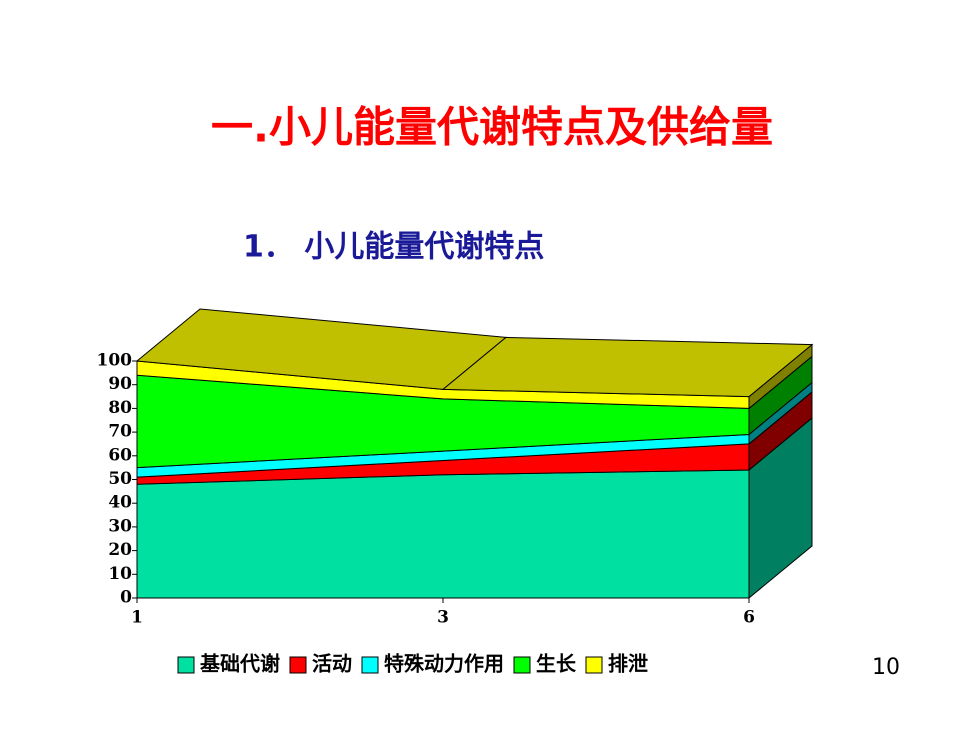 The height and width of the screenshot is (735, 980). Describe the element at coordinates (393, 247) in the screenshot. I see `subtitle: 1． 小儿能量代谢特点` at that location.